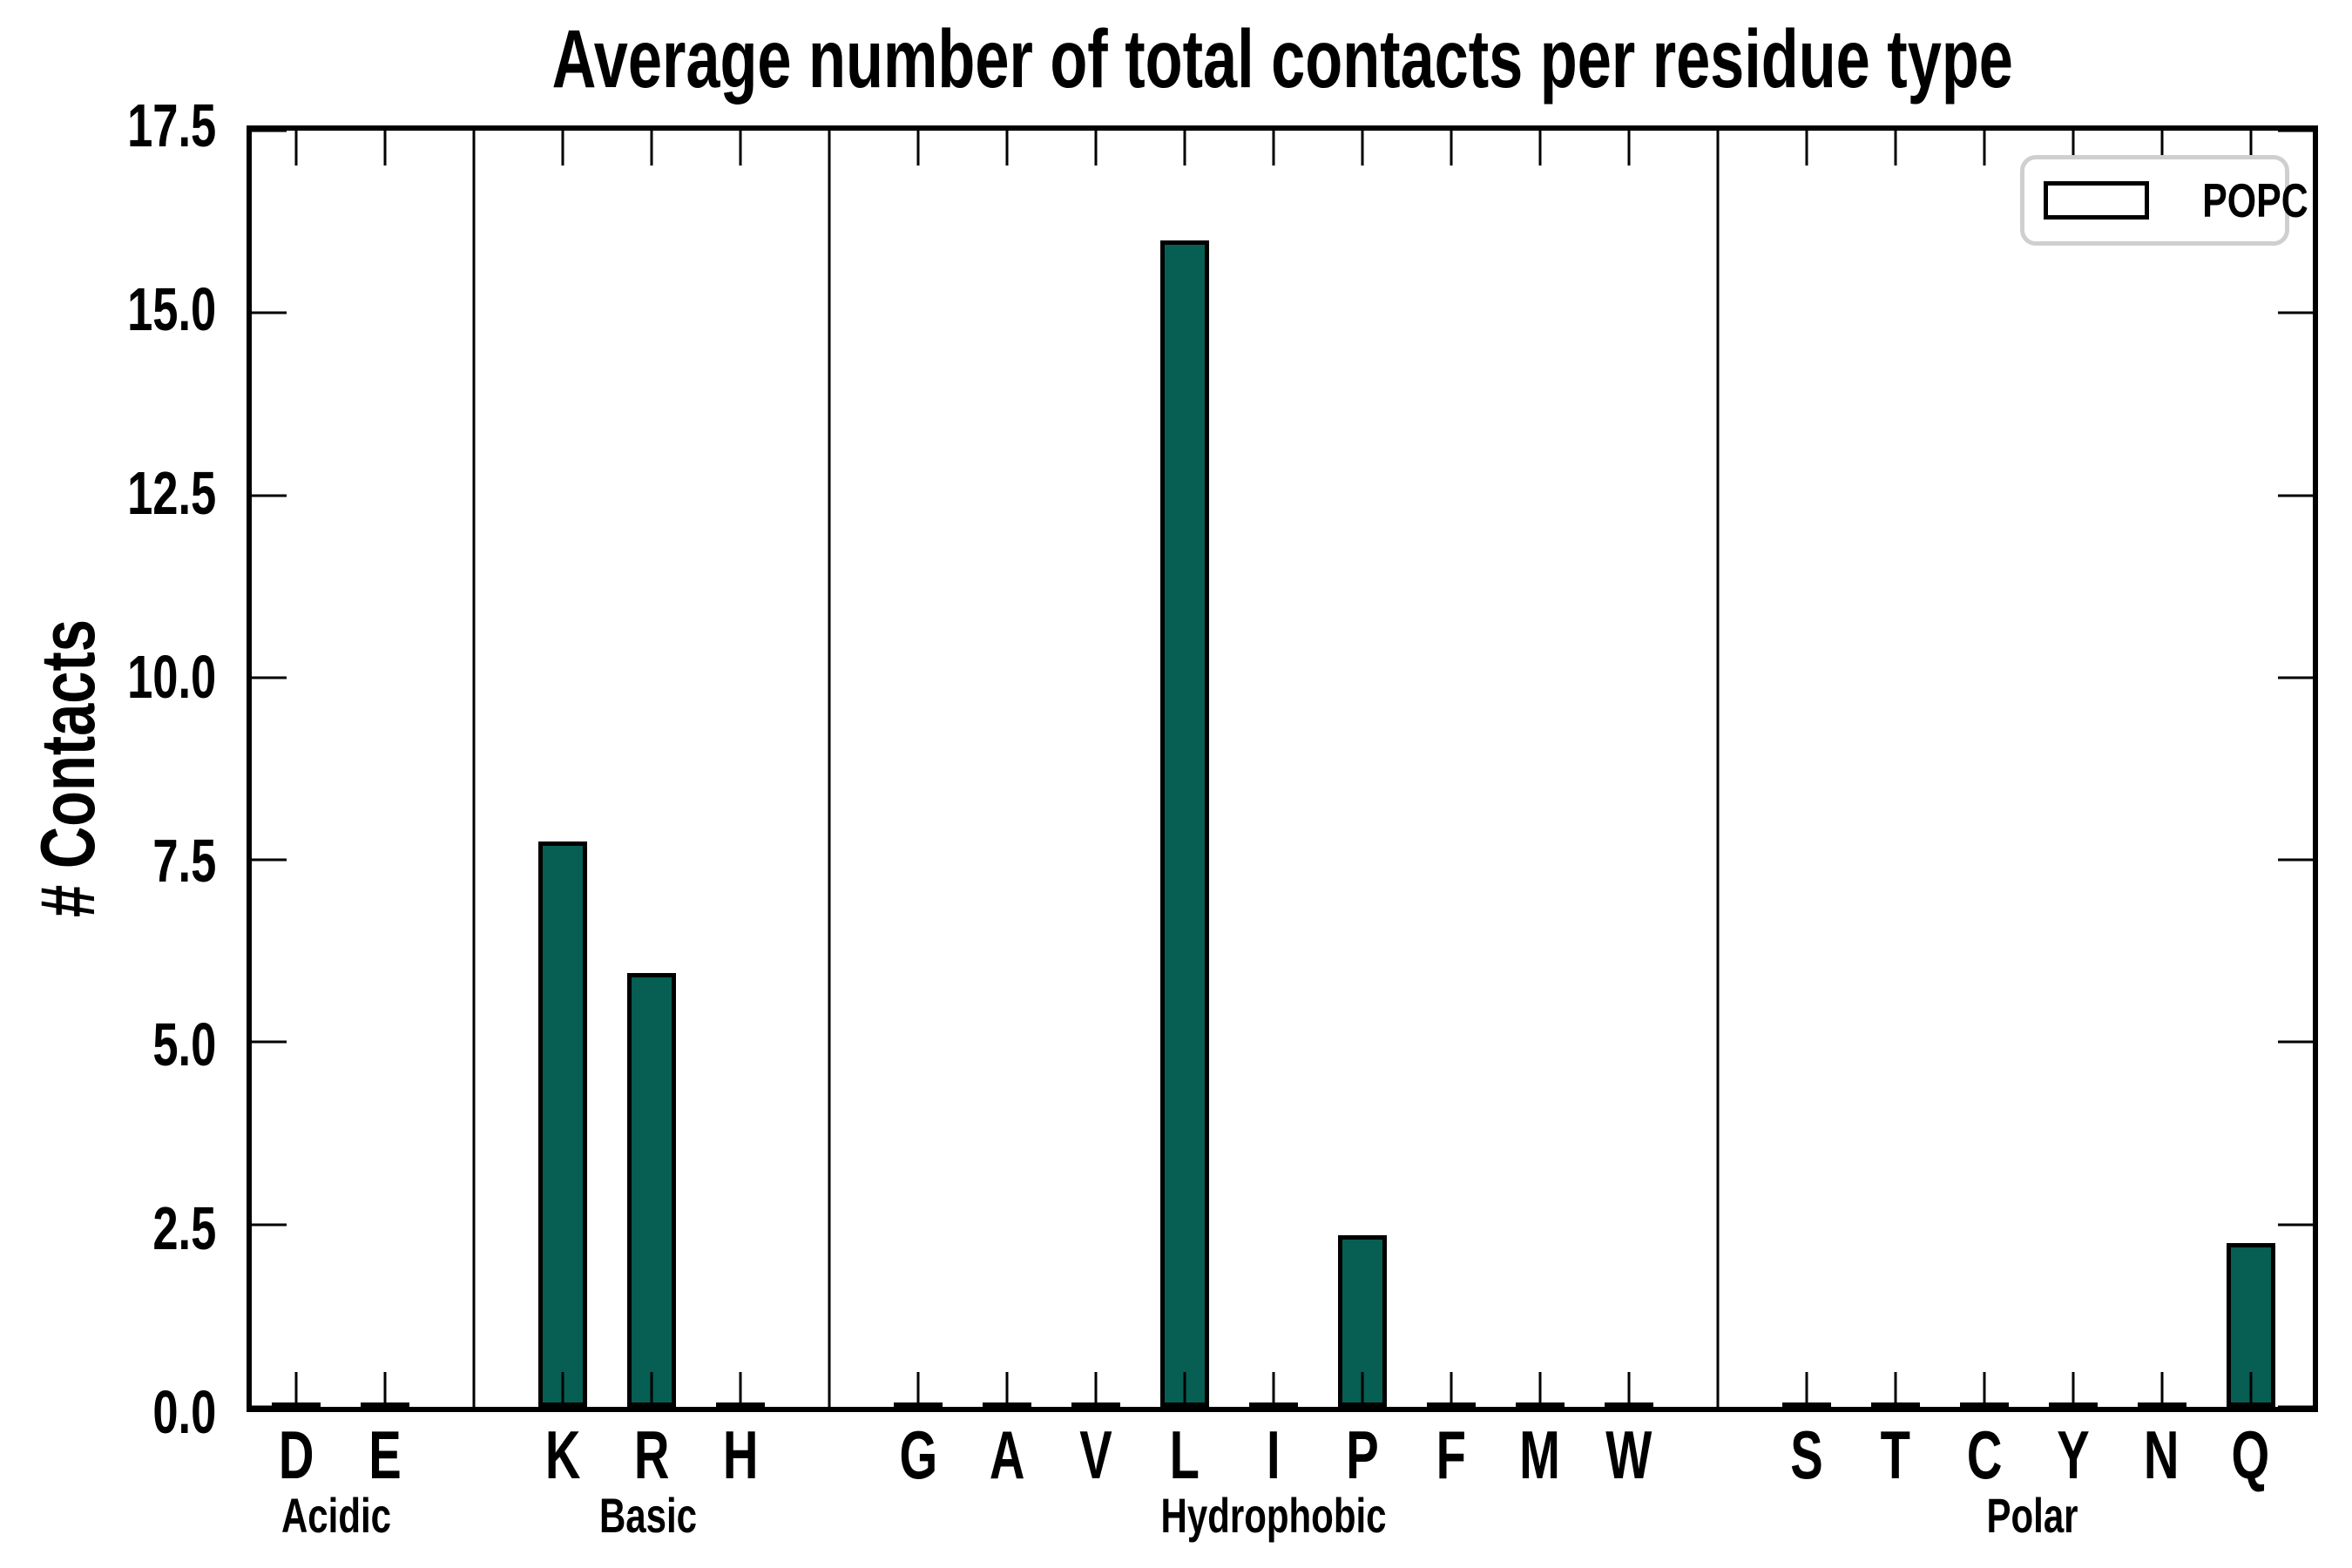 This screenshot has width=2352, height=1568. I want to click on residue-slot-L: L, so click(1184, 810).